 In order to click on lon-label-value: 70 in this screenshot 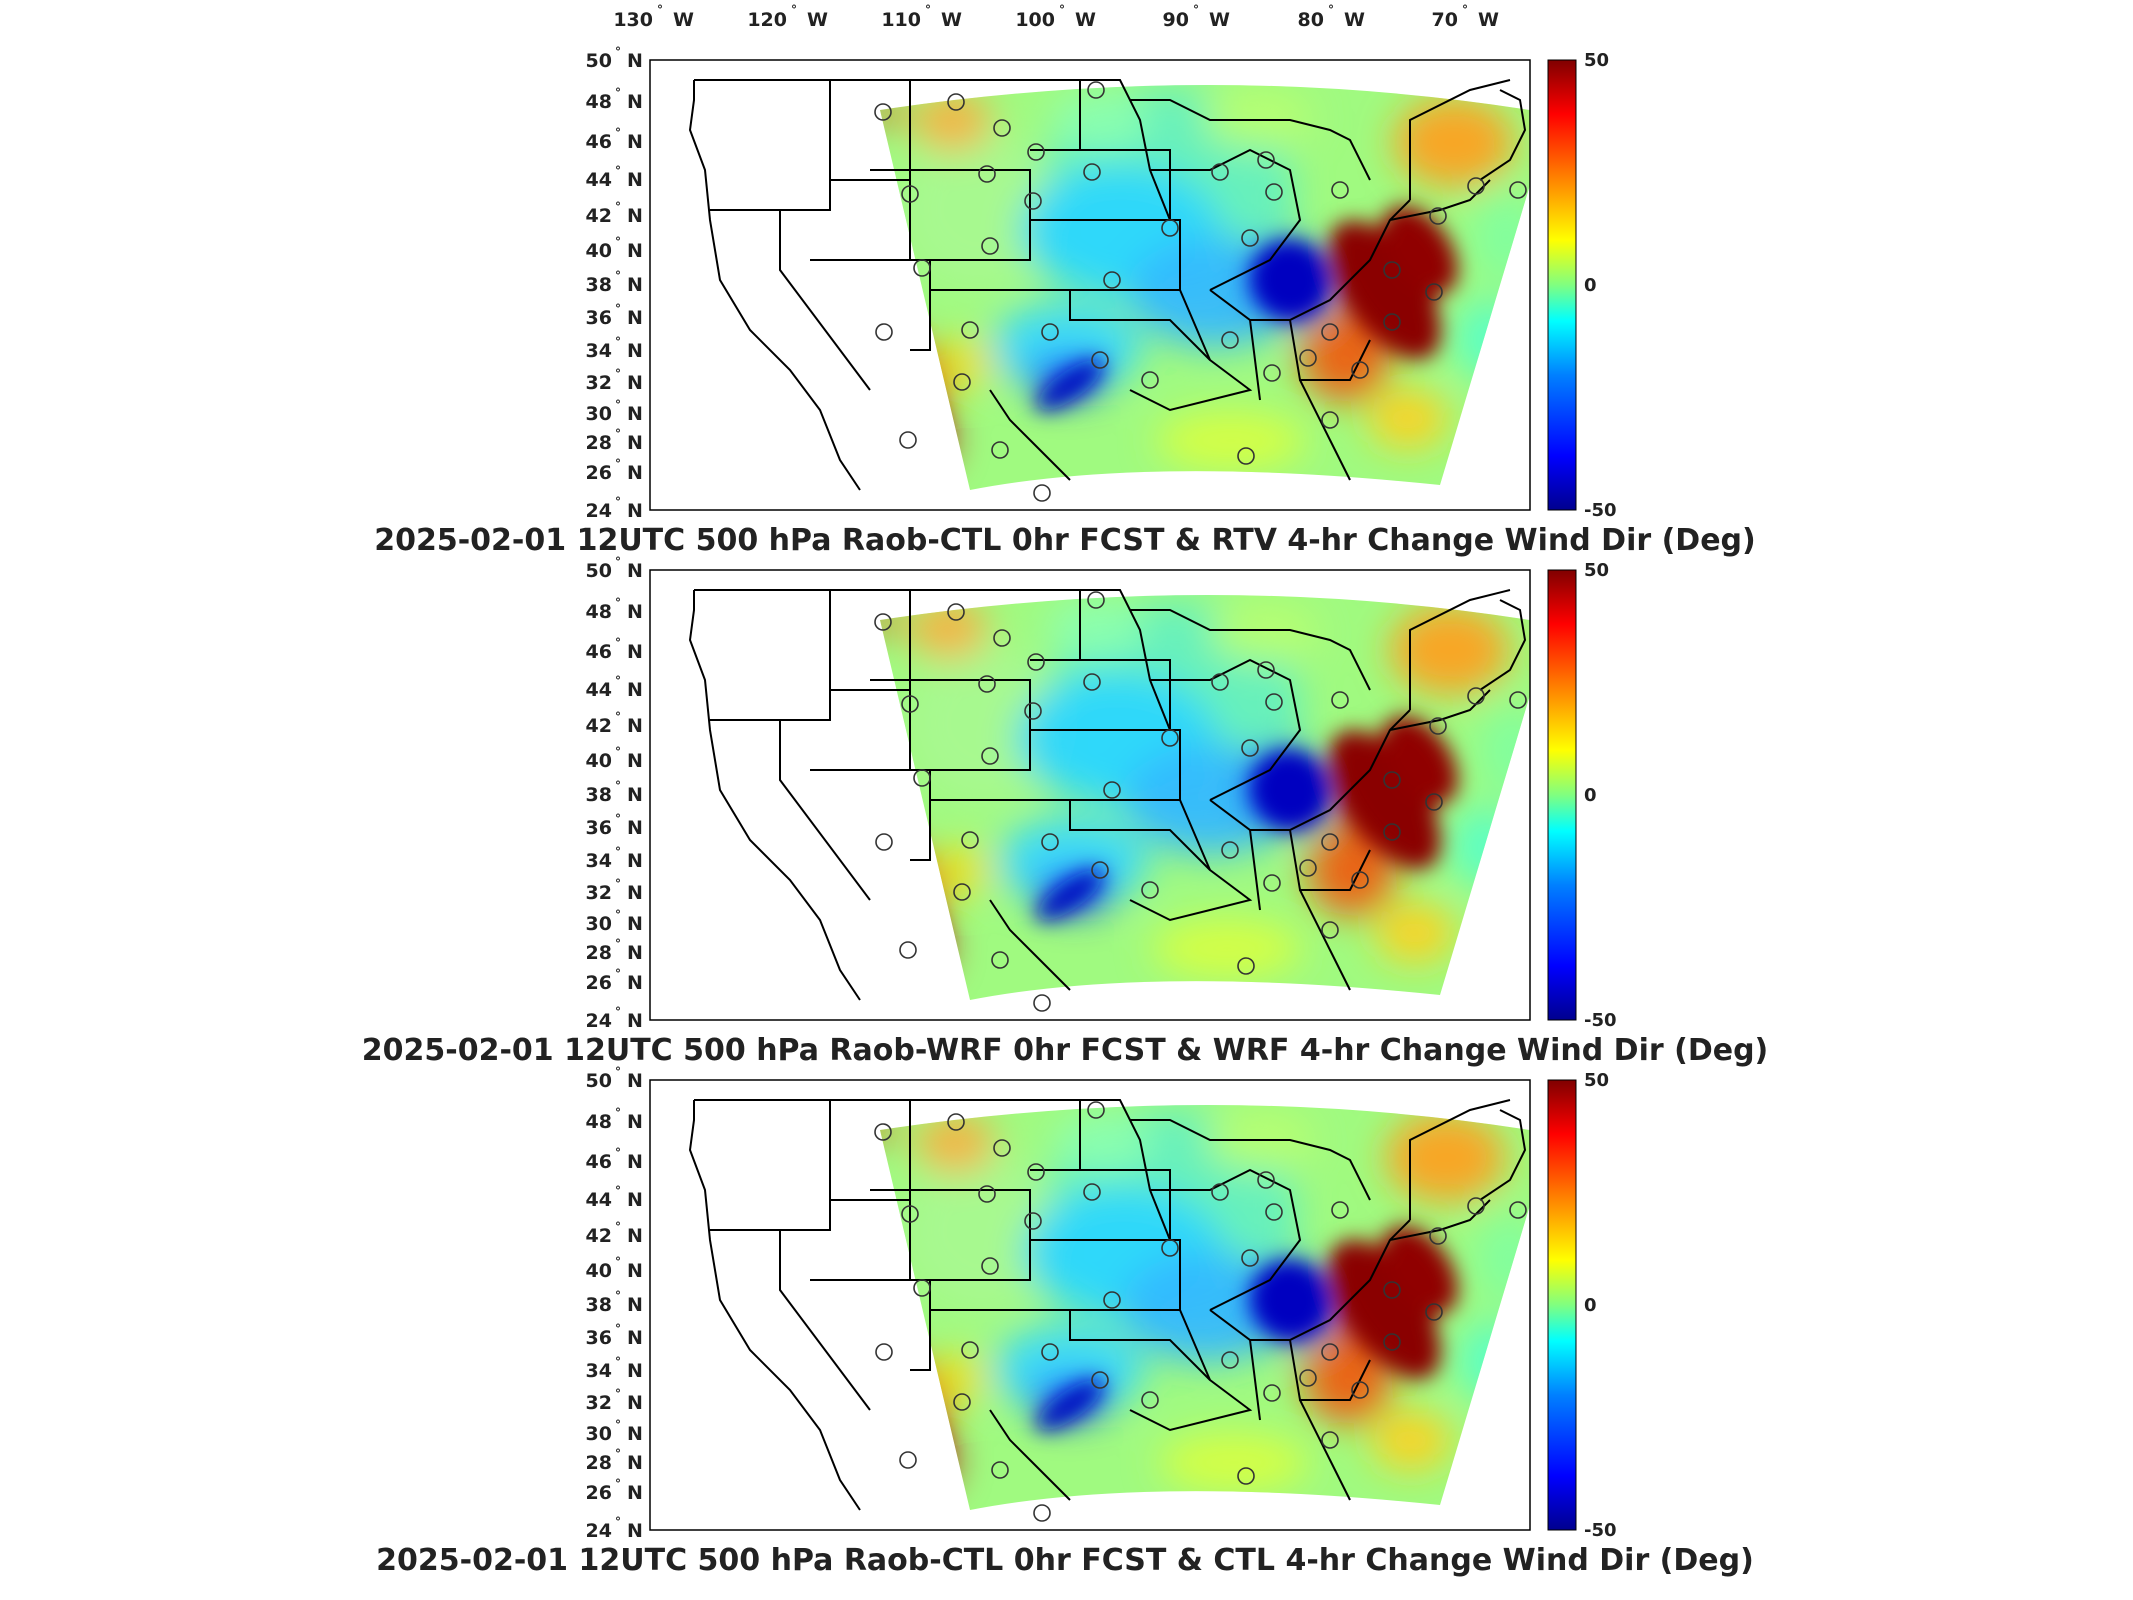, I will do `click(1445, 20)`.